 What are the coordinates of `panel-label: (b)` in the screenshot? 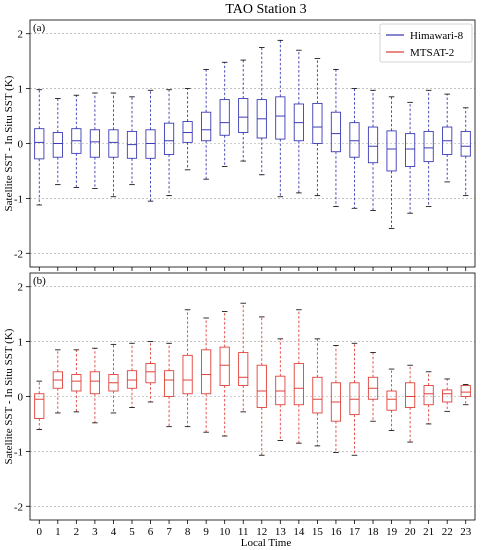 It's located at (39, 281).